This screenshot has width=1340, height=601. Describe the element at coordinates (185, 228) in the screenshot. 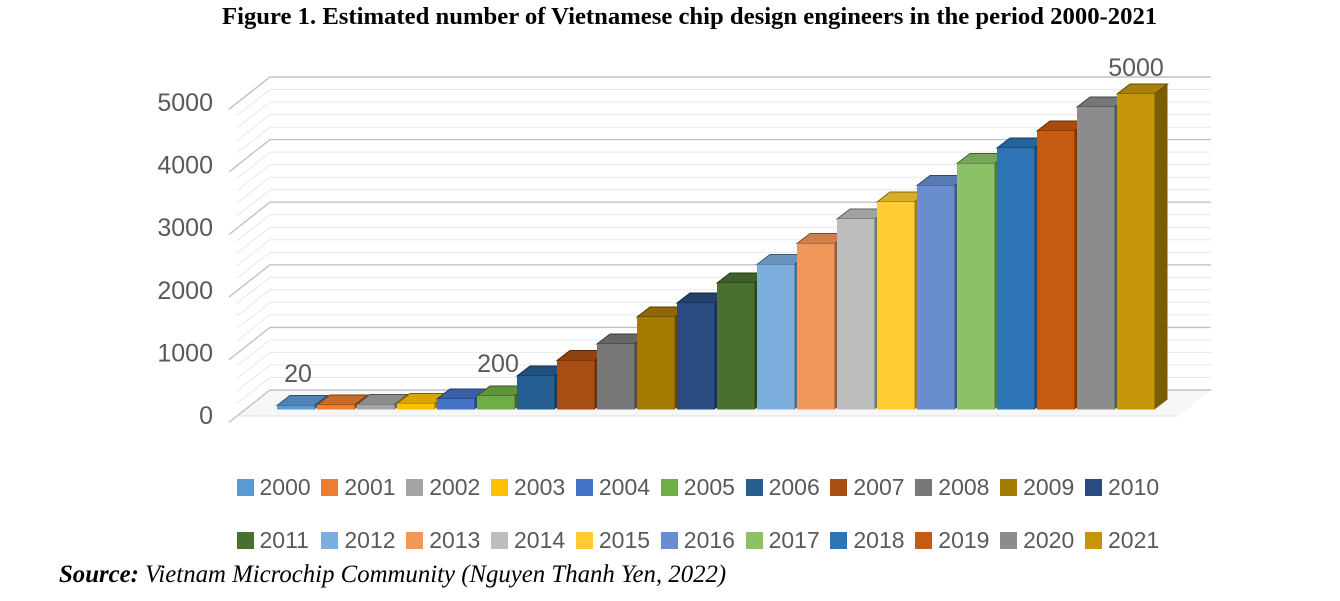

I see `svg-text: 3000` at that location.